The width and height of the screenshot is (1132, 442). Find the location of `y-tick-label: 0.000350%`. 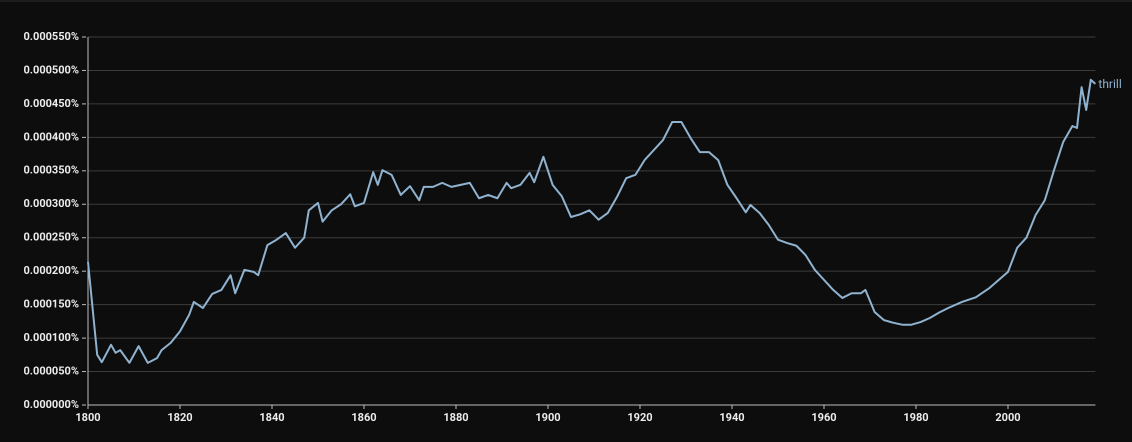

y-tick-label: 0.000350% is located at coordinates (52, 170).